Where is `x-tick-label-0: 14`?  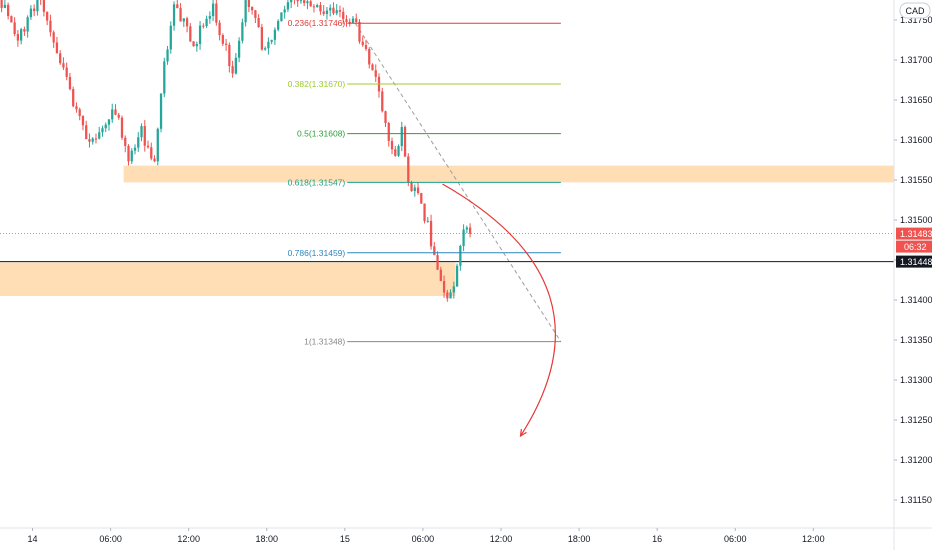 x-tick-label-0: 14 is located at coordinates (33, 539).